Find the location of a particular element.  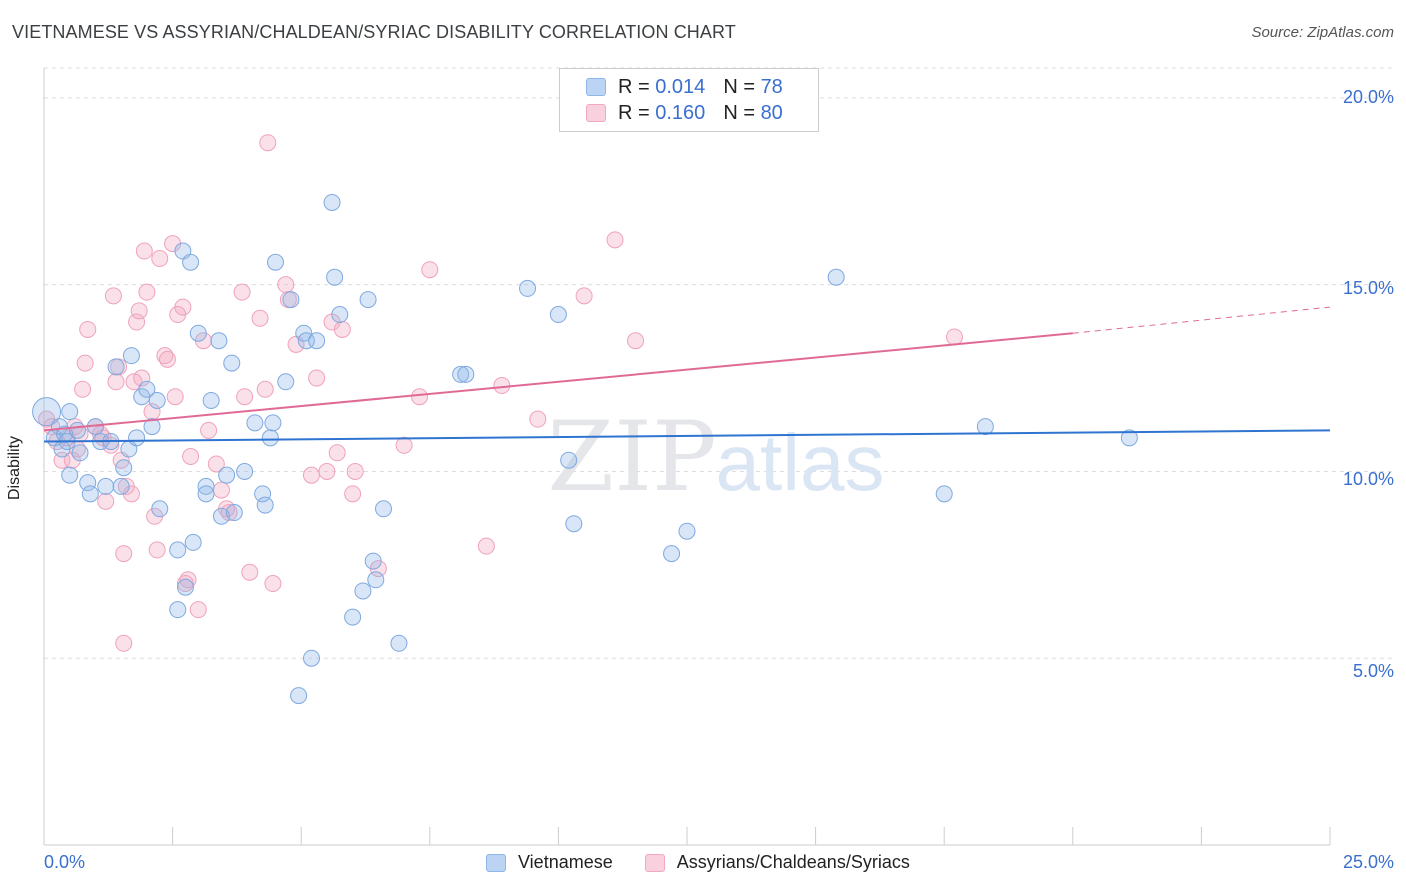

legend-series: Vietnamese Assyrians/Chaldeans/Syriacs is located at coordinates (714, 862).